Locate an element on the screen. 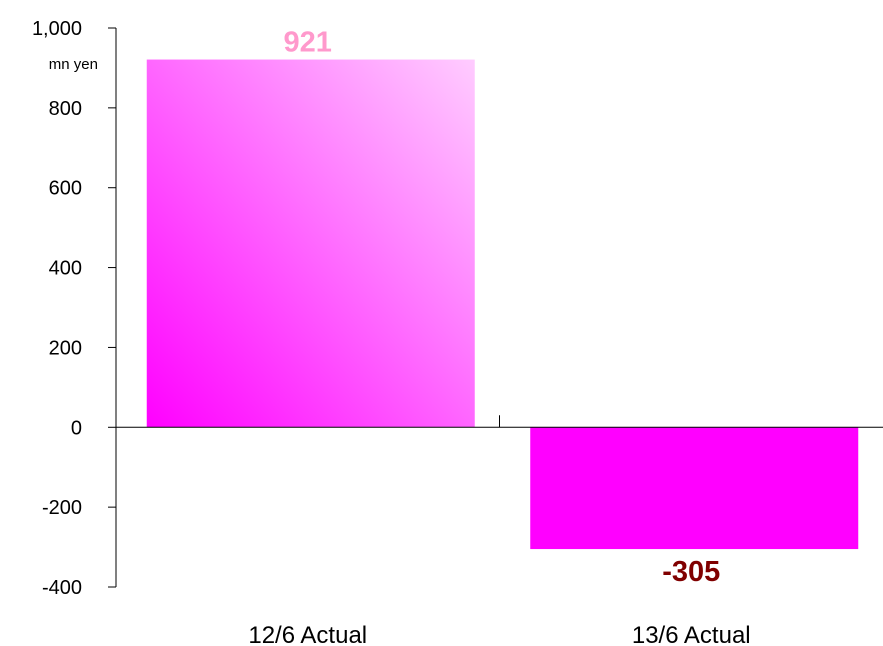  data-label-1: 921 is located at coordinates (308, 43).